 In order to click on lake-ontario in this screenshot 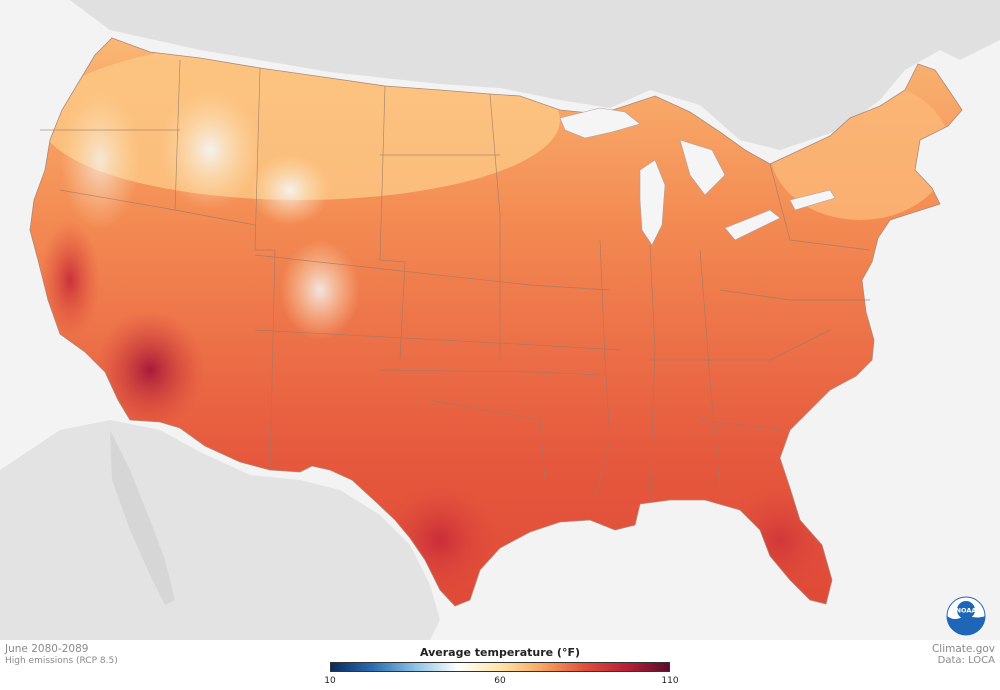, I will do `click(812, 200)`.